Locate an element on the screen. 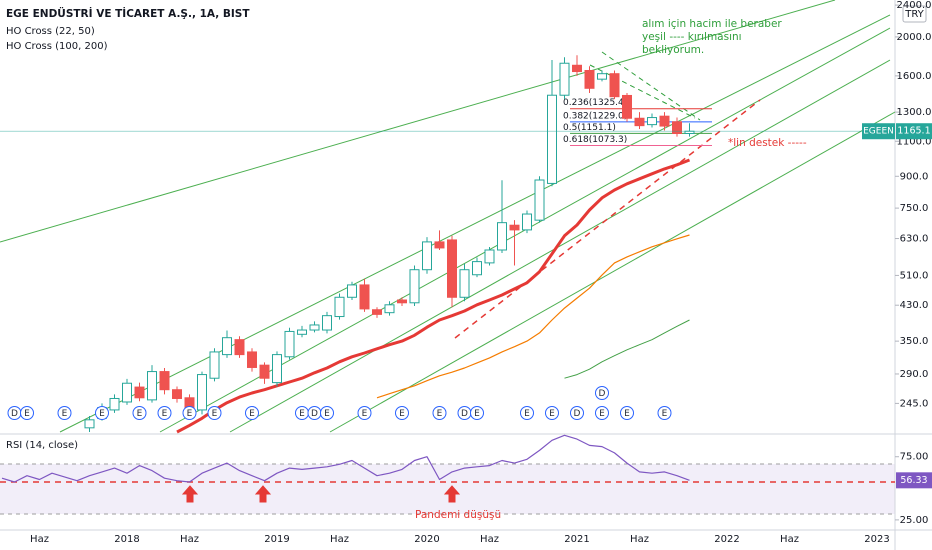 This screenshot has height=550, width=932. rsi-tick-label: 75.00 is located at coordinates (914, 457).